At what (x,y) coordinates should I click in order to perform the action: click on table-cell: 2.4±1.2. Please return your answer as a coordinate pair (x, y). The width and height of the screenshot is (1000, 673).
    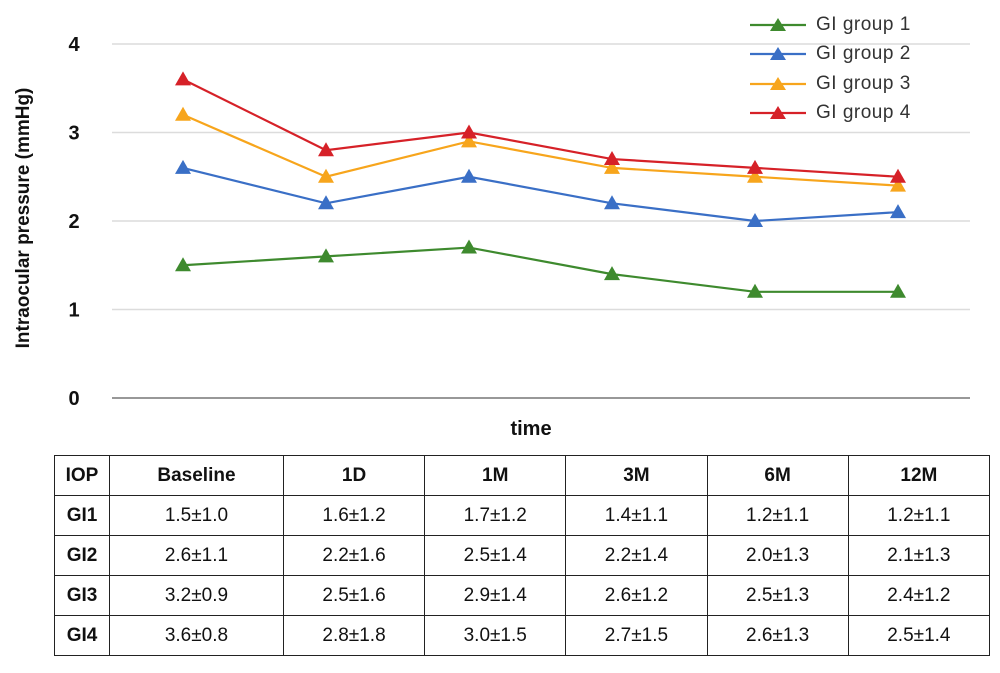
    Looking at the image, I should click on (919, 595).